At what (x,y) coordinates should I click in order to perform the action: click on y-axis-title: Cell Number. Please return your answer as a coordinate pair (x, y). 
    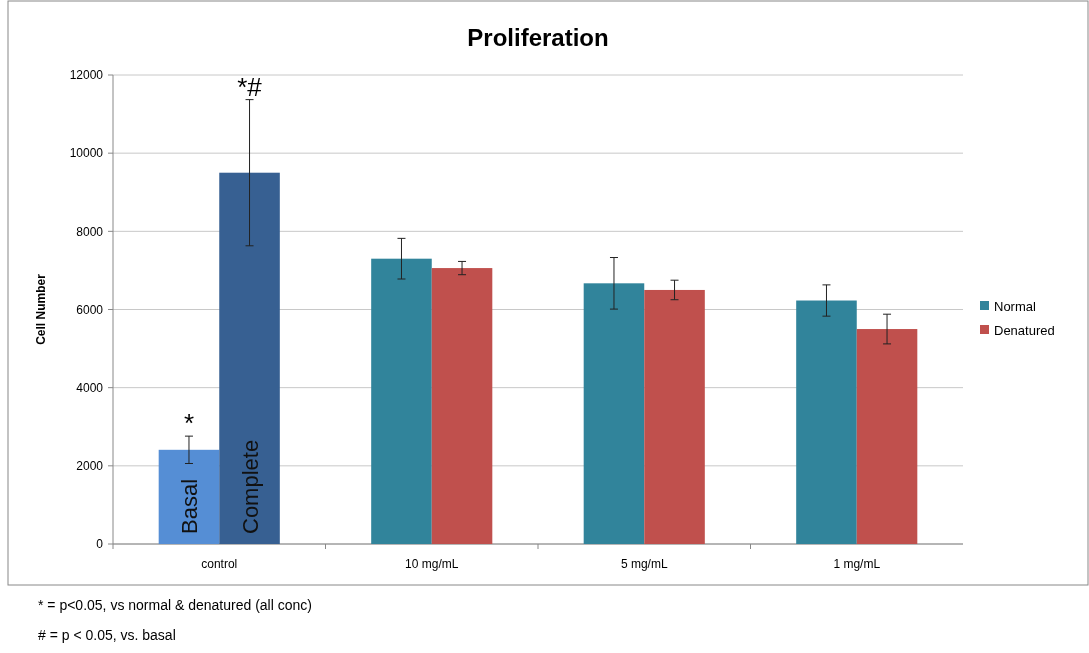
    Looking at the image, I should click on (41, 309).